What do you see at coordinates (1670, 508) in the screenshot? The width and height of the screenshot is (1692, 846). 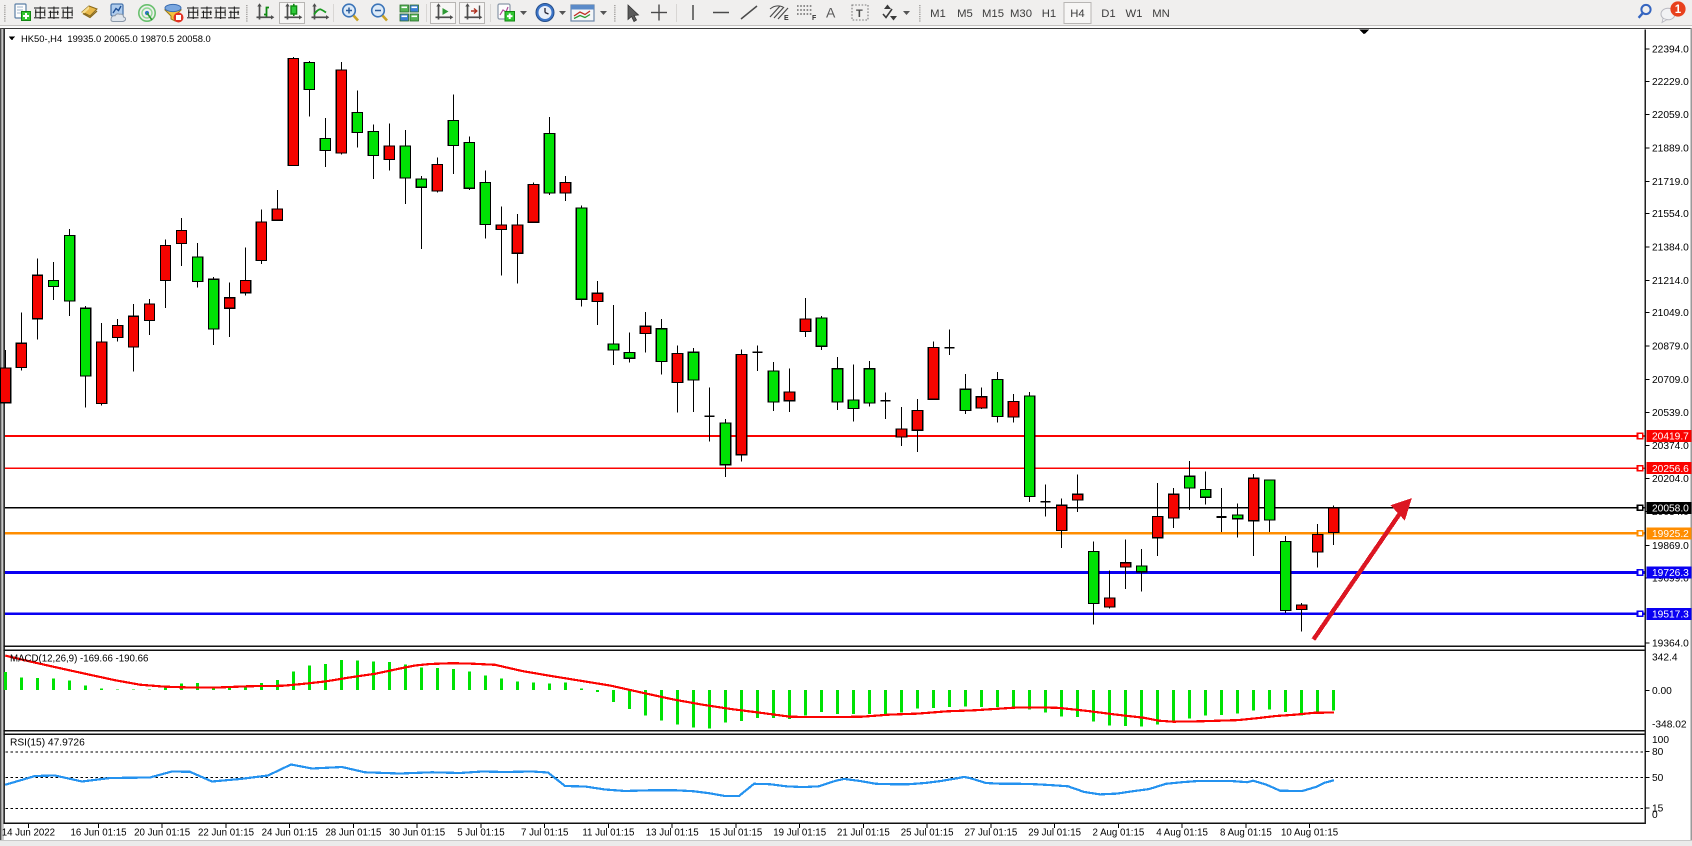 I see `svg-text: 20058.0` at bounding box center [1670, 508].